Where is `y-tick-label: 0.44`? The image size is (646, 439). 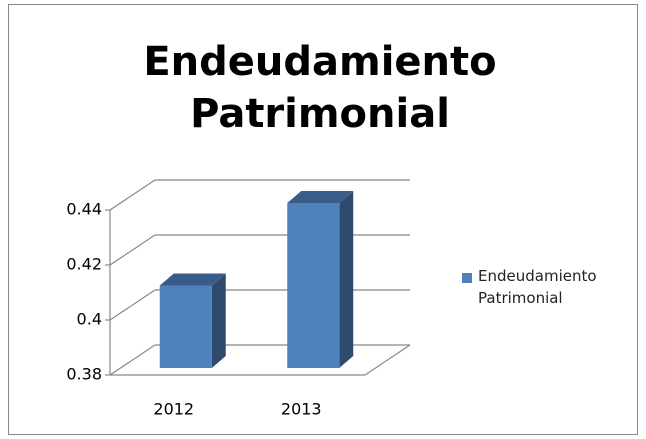
y-tick-label: 0.44 is located at coordinates (84, 209).